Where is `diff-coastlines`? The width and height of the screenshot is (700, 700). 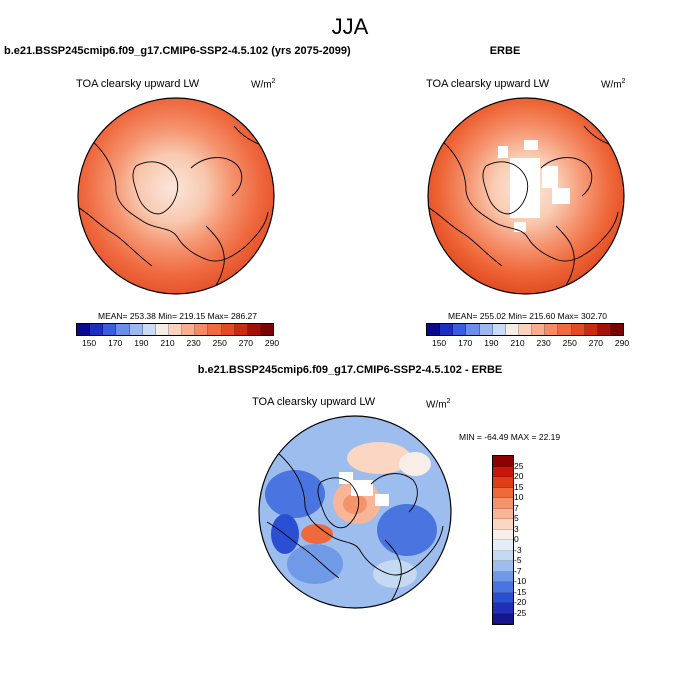
diff-coastlines is located at coordinates (355, 529).